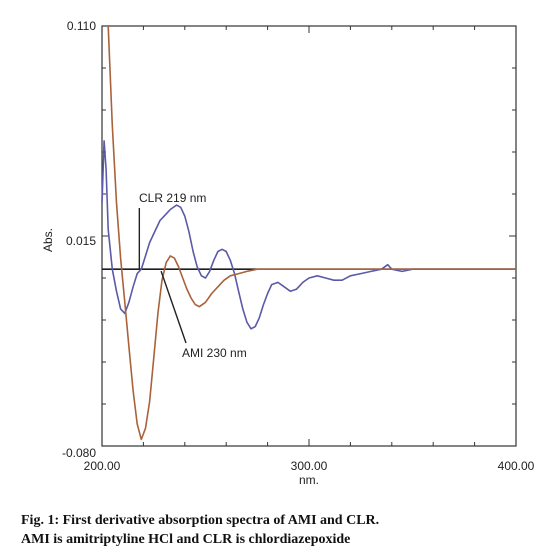  What do you see at coordinates (172, 198) in the screenshot?
I see `clr-annotation-label: CLR 219 nm` at bounding box center [172, 198].